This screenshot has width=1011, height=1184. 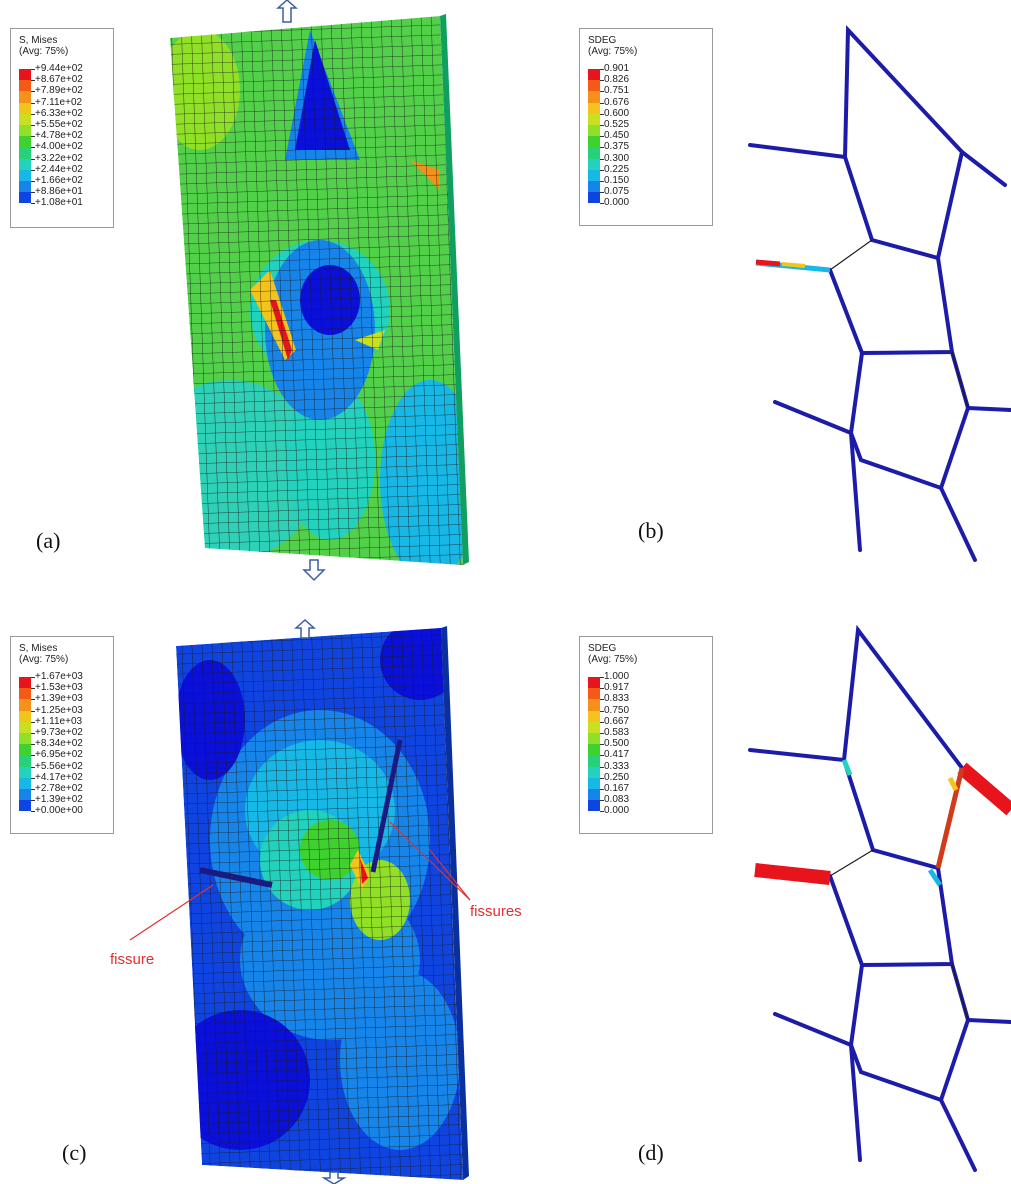 I want to click on legend-value: +7.11e+02, so click(x=59, y=102).